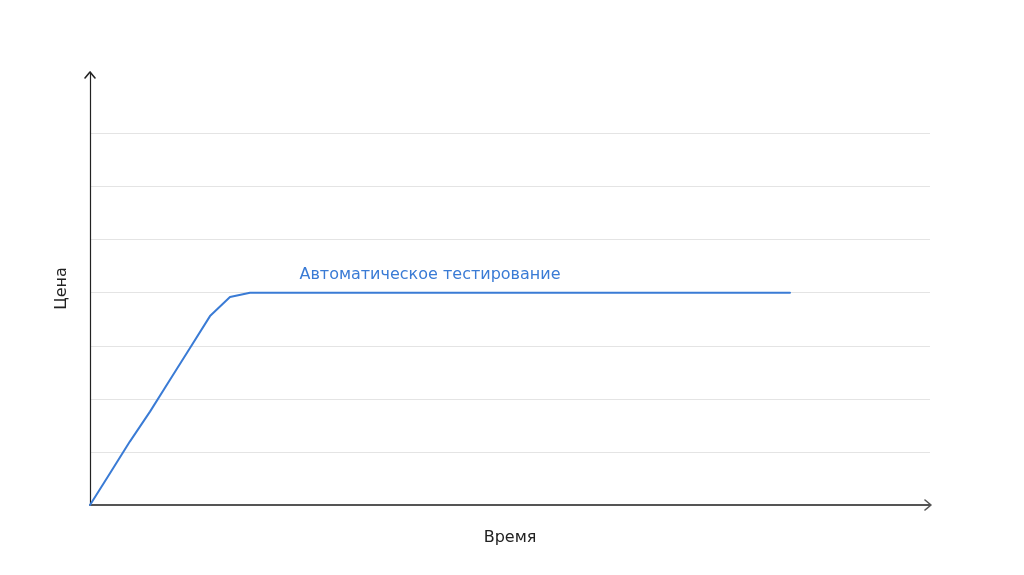  Describe the element at coordinates (510, 536) in the screenshot. I see `x-axis-title: Время` at that location.